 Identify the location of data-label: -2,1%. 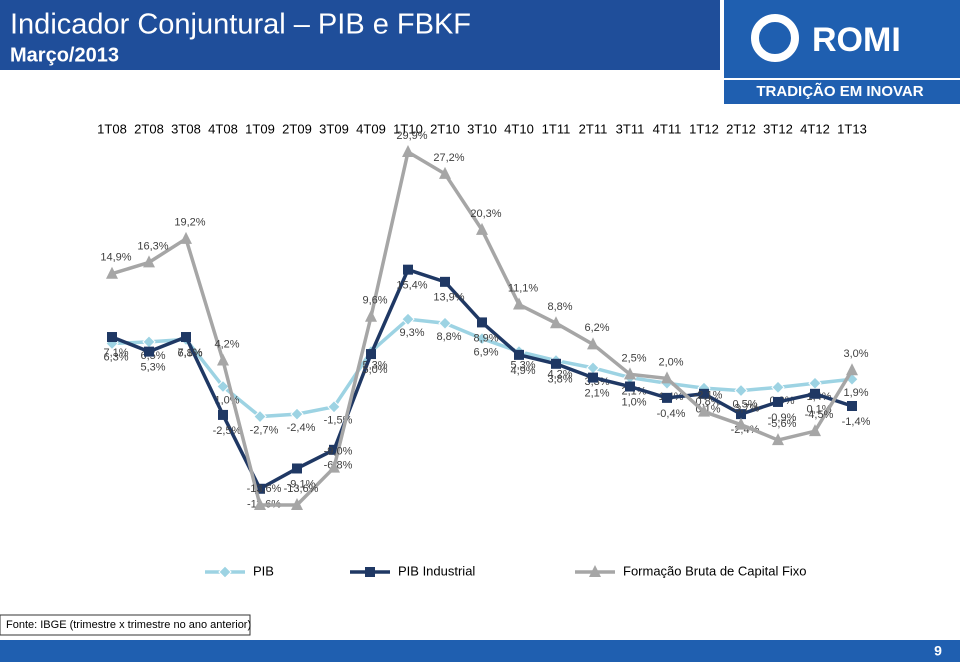
(708, 396).